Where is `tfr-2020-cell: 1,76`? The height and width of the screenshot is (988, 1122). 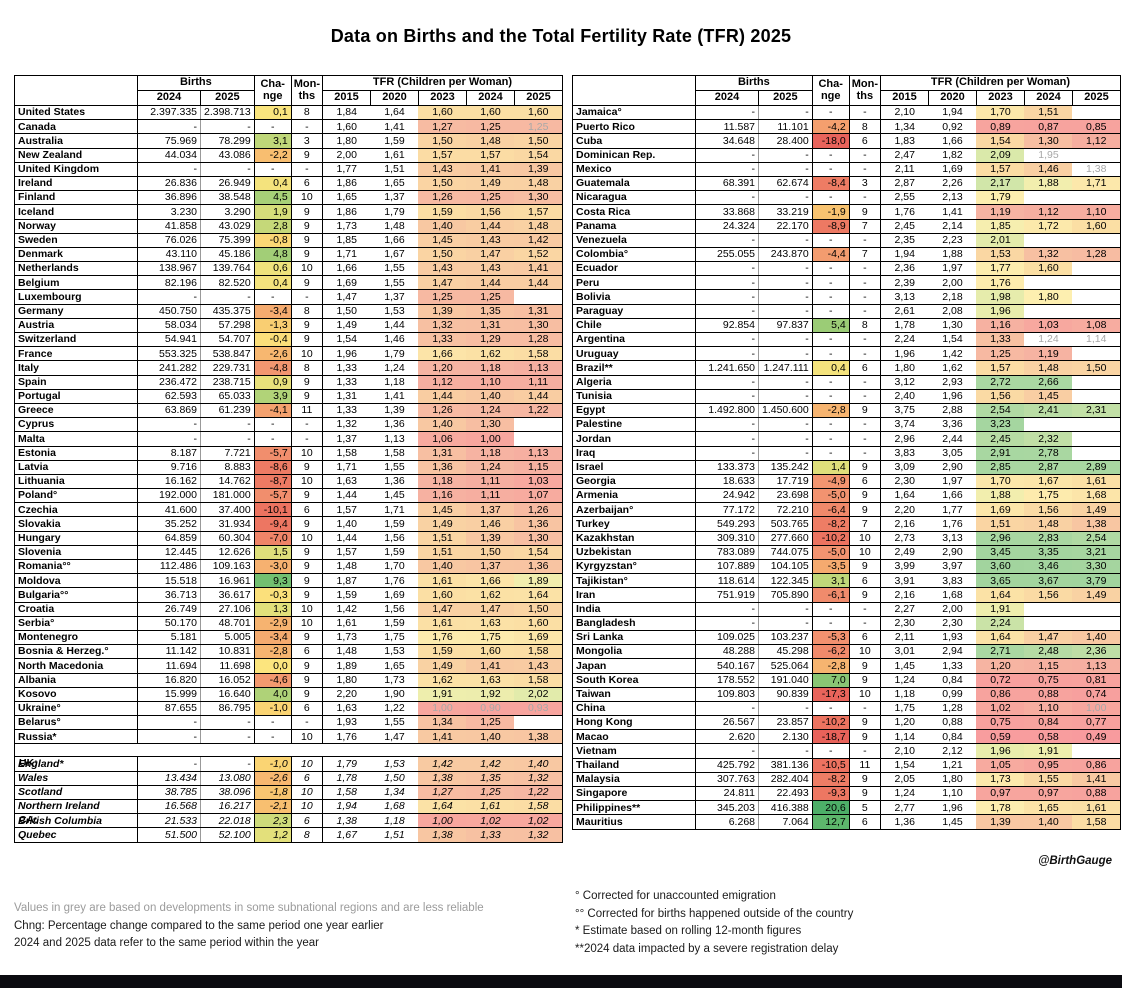 tfr-2020-cell: 1,76 is located at coordinates (952, 524).